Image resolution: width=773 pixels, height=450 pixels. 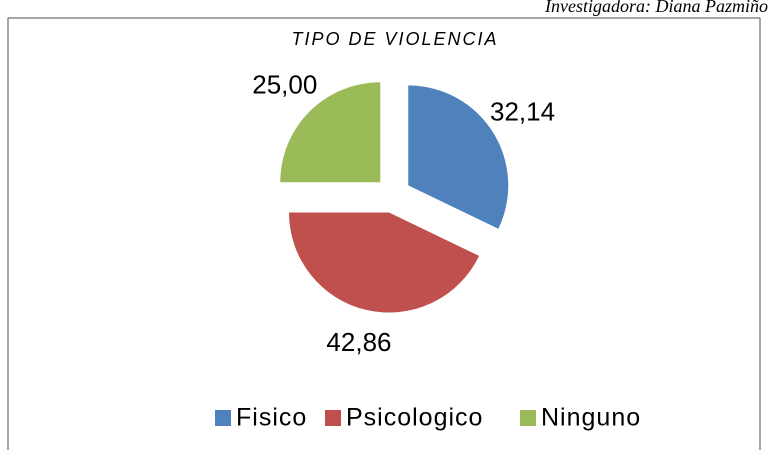 What do you see at coordinates (358, 342) in the screenshot?
I see `data-label: 42,86` at bounding box center [358, 342].